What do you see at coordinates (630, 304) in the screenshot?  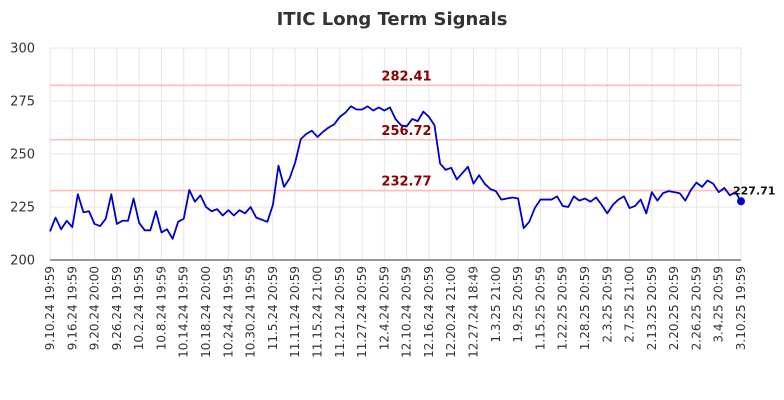 I see `x-tick-label: 2.7.25 21:00` at bounding box center [630, 304].